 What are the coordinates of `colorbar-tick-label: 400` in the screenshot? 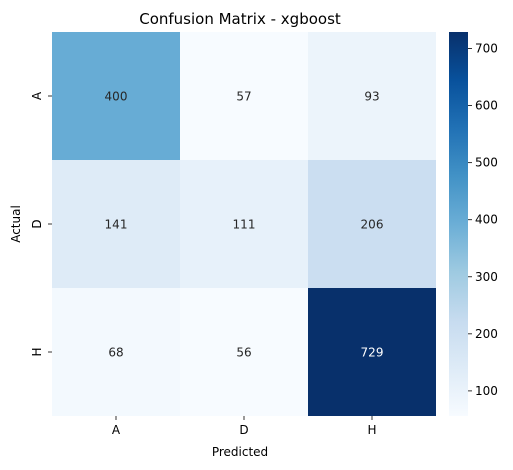 It's located at (486, 220).